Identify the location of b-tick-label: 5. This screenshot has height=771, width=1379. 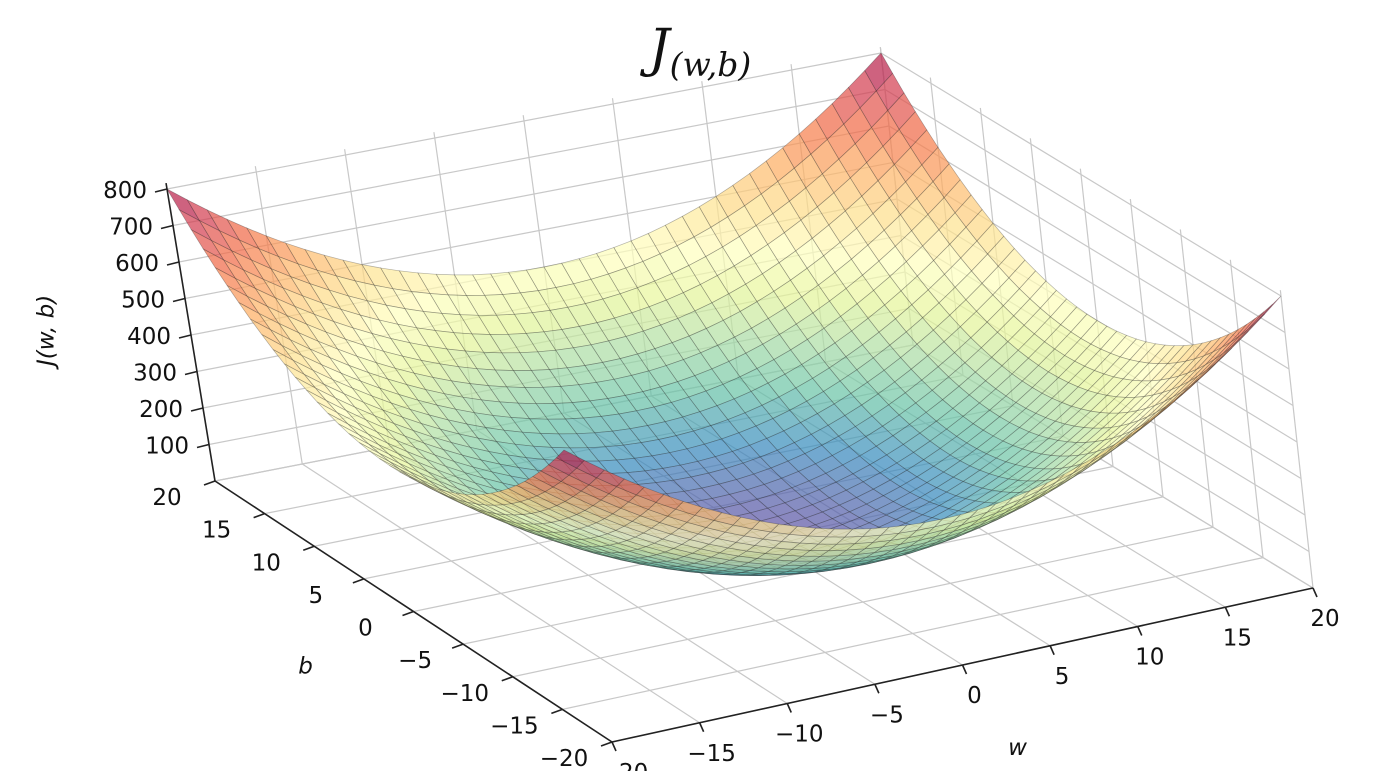
(316, 596).